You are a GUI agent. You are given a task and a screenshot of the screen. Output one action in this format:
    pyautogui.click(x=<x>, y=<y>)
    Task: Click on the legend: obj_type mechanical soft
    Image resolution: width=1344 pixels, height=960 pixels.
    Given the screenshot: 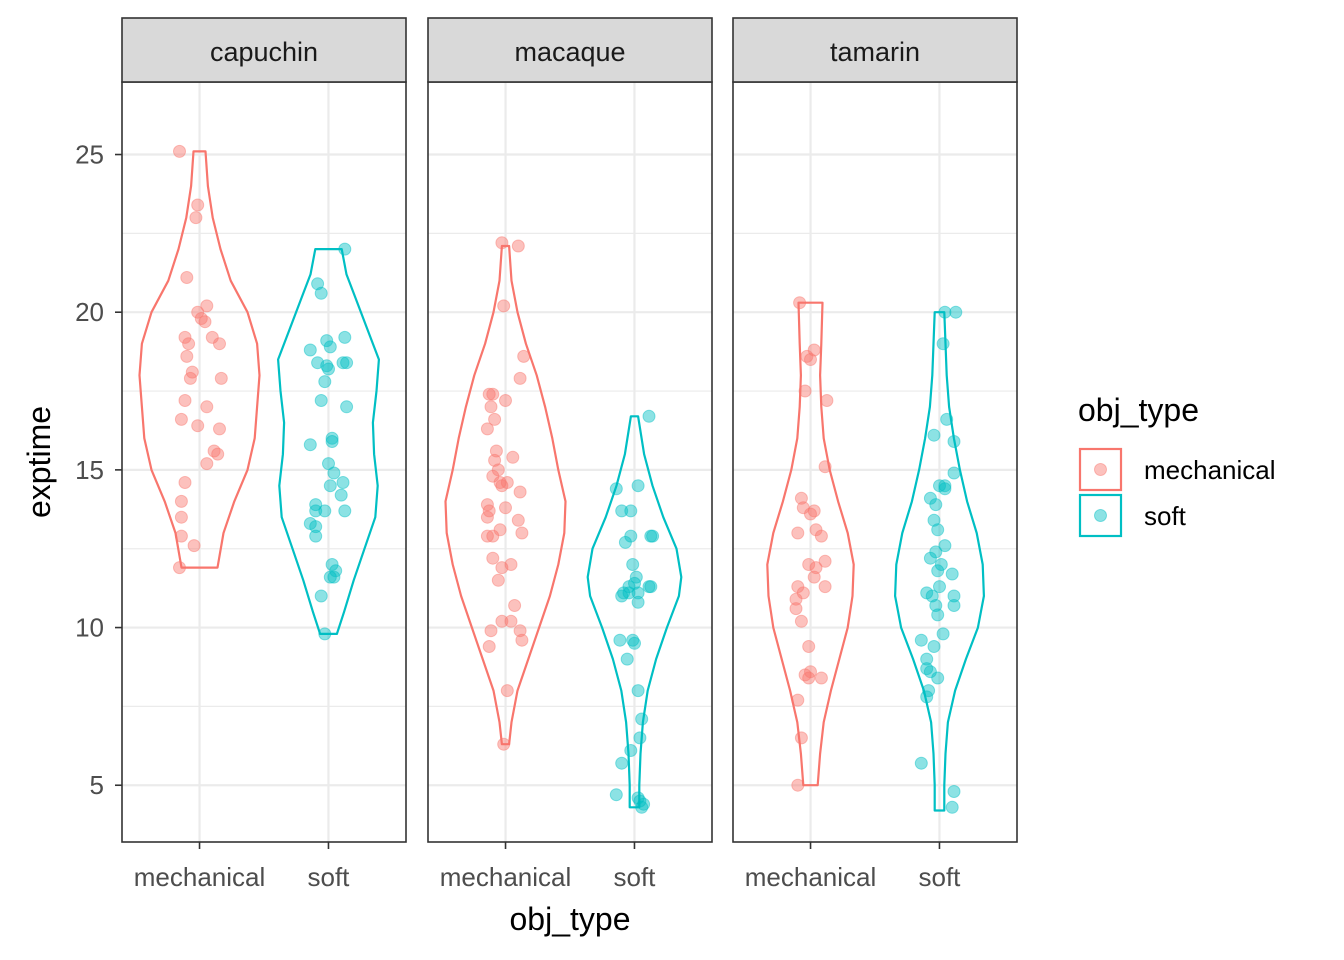 What is the action you would take?
    pyautogui.click(x=1177, y=465)
    